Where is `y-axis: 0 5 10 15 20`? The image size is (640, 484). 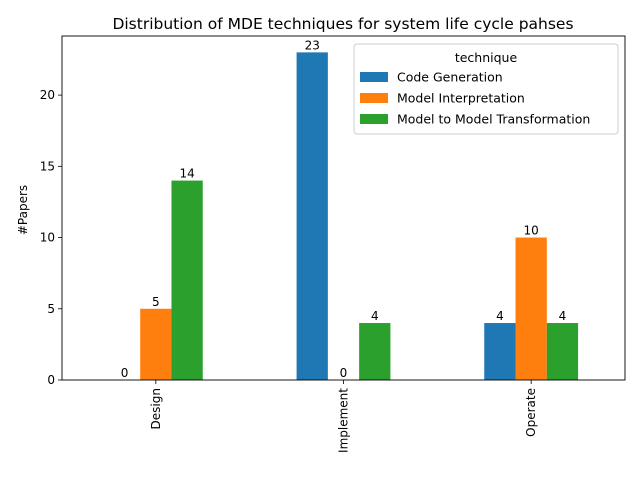
y-axis: 0 5 10 15 20 is located at coordinates (51, 237).